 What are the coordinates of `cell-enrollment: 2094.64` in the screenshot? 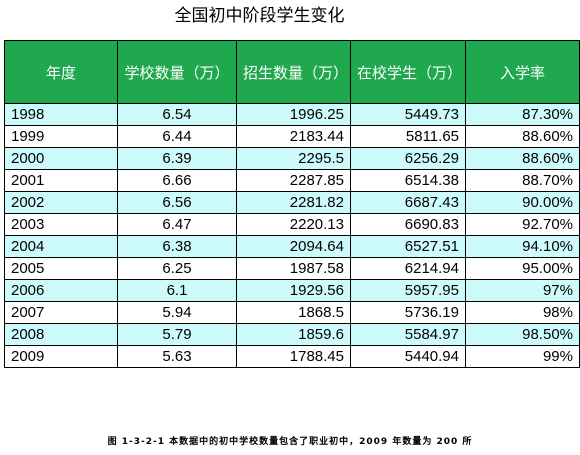 It's located at (293, 246).